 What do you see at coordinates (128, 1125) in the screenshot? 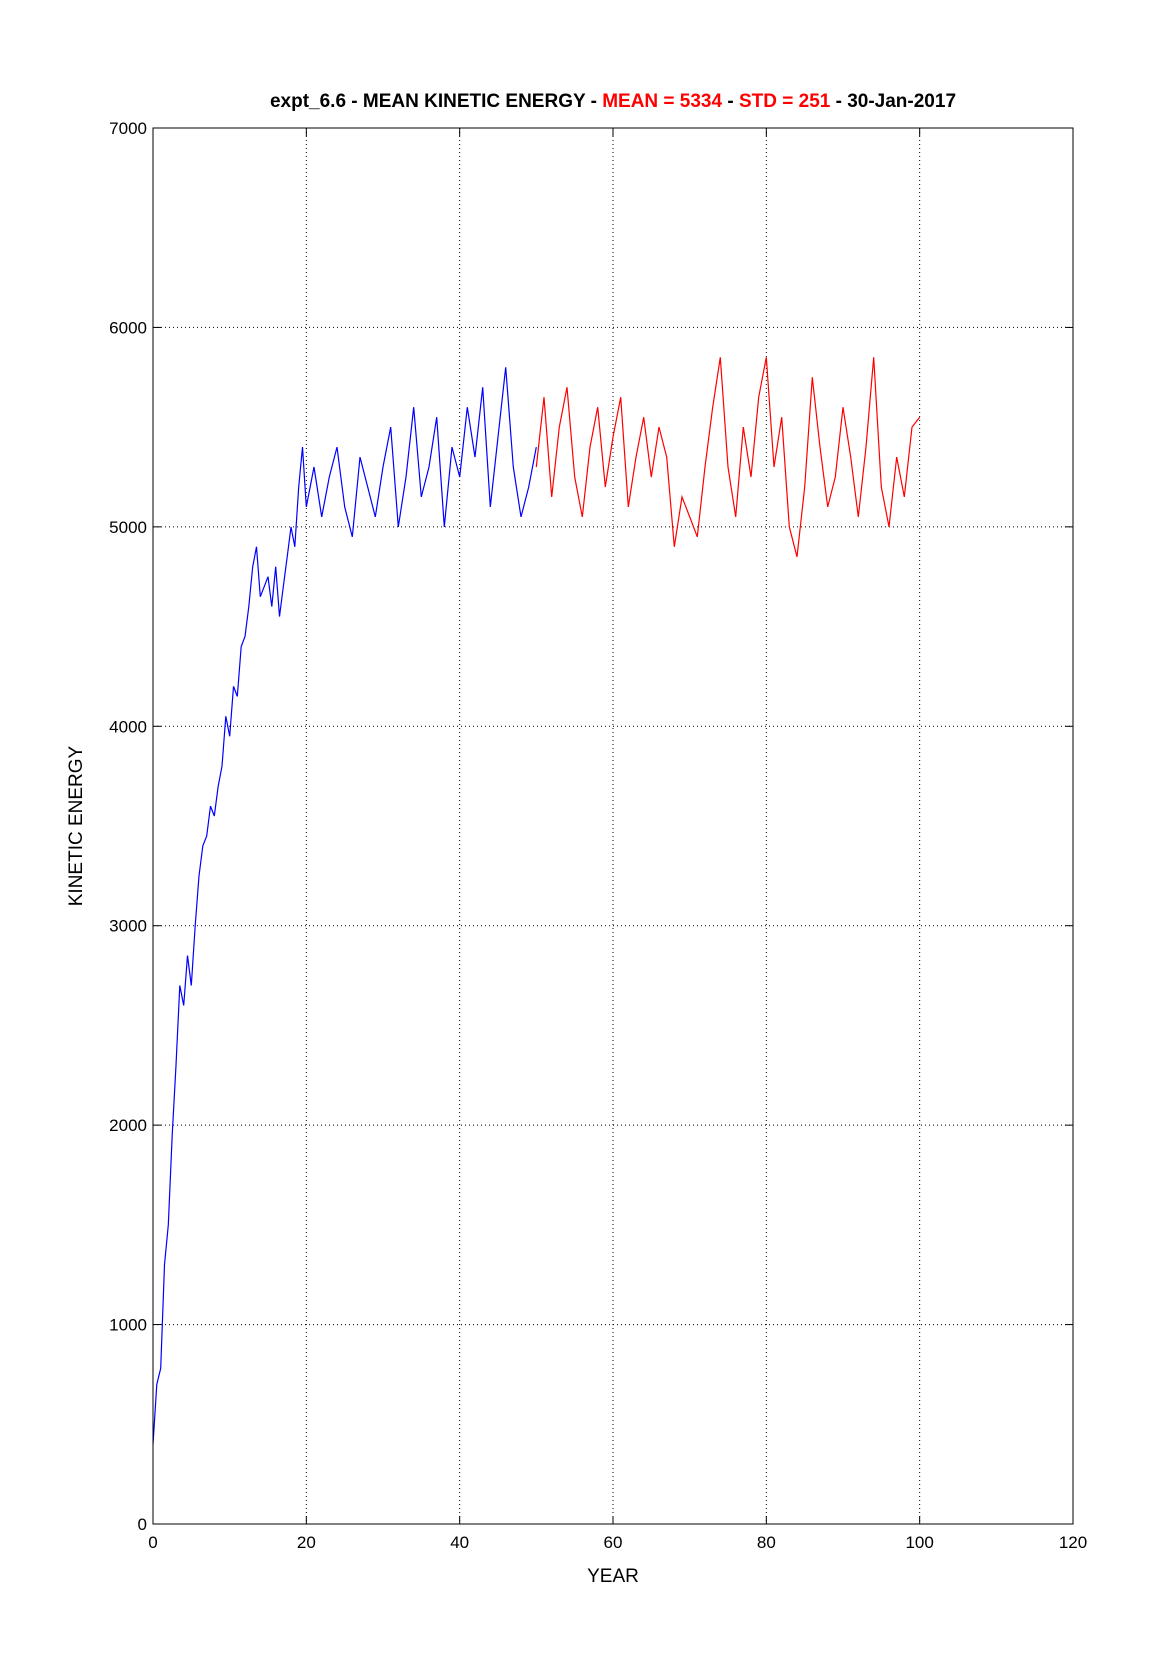
I see `y-tick-label: 2000` at bounding box center [128, 1125].